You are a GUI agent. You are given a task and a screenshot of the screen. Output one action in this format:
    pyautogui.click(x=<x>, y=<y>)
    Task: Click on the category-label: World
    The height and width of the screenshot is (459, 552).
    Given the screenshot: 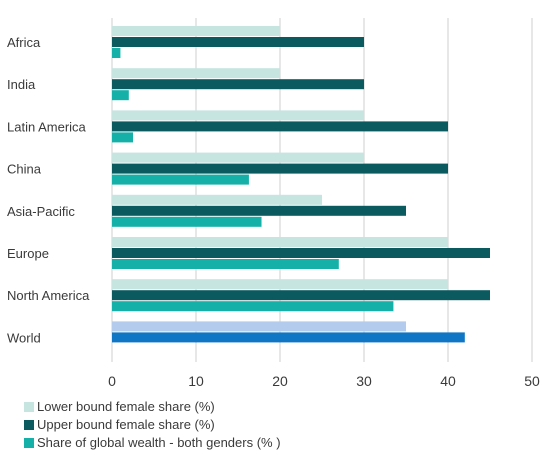 What is the action you would take?
    pyautogui.click(x=24, y=337)
    